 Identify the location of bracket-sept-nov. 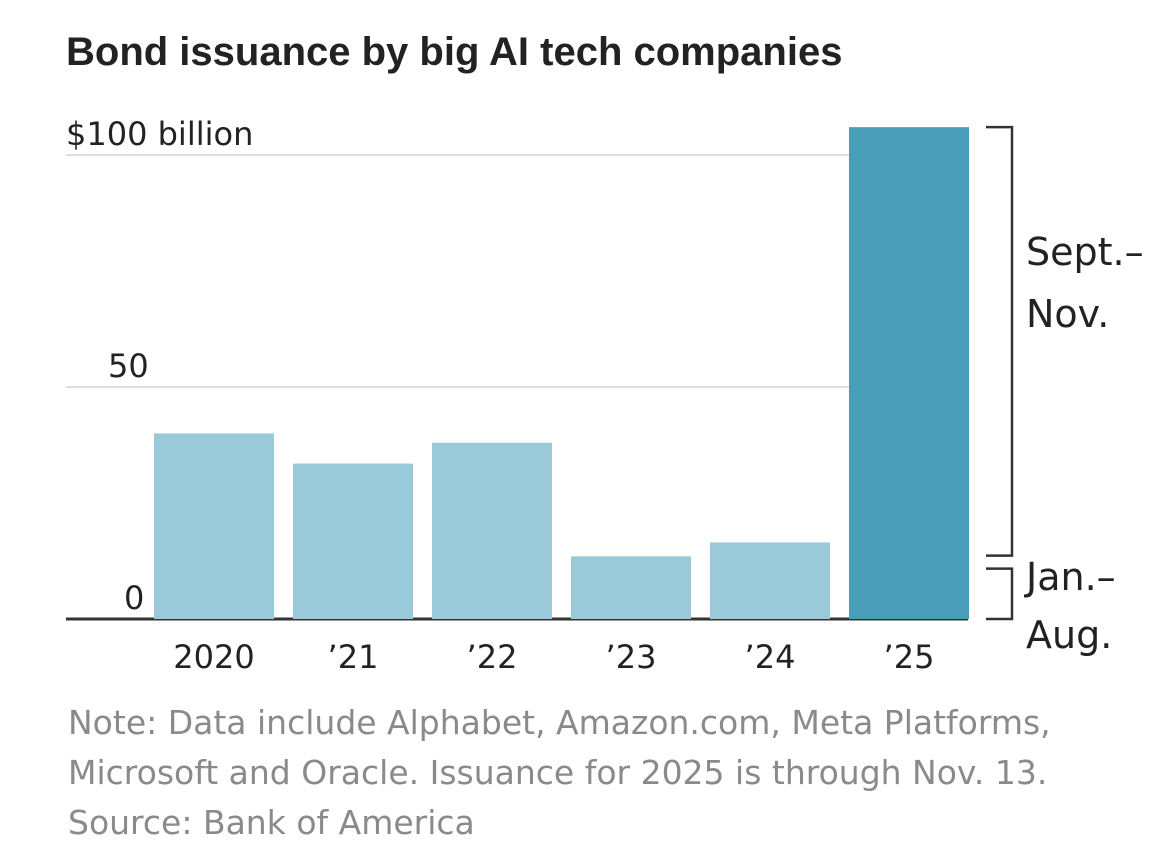
(1000, 341).